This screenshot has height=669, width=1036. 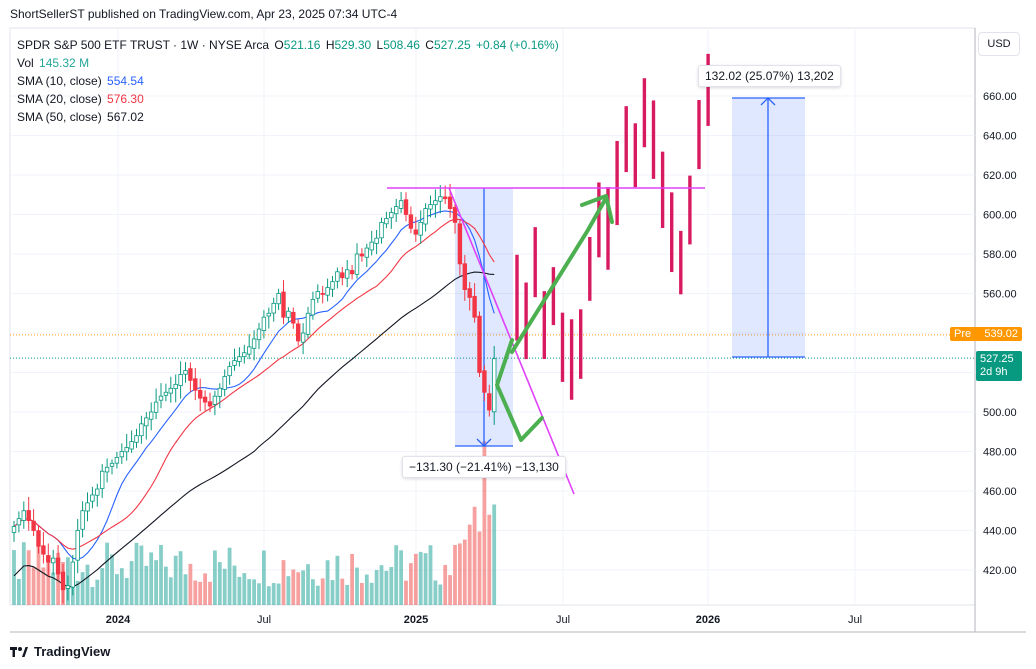 What do you see at coordinates (994, 372) in the screenshot?
I see `countdown: 2d 9h` at bounding box center [994, 372].